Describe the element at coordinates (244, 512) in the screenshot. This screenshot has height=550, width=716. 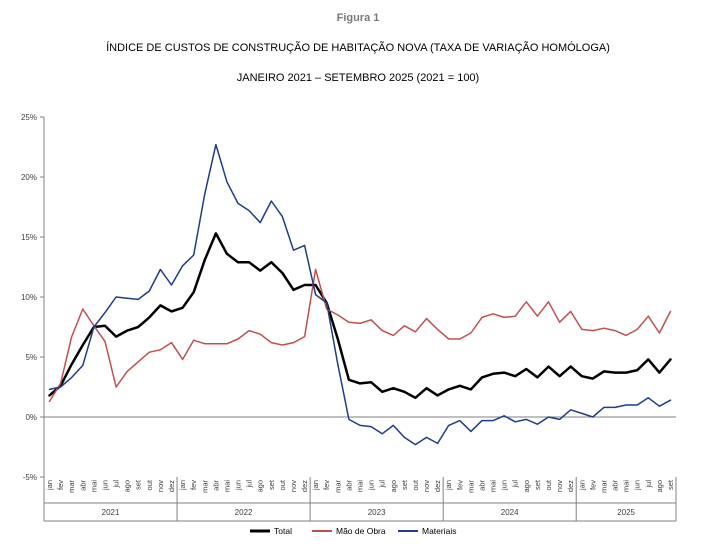
I see `year-label: 2022` at that location.